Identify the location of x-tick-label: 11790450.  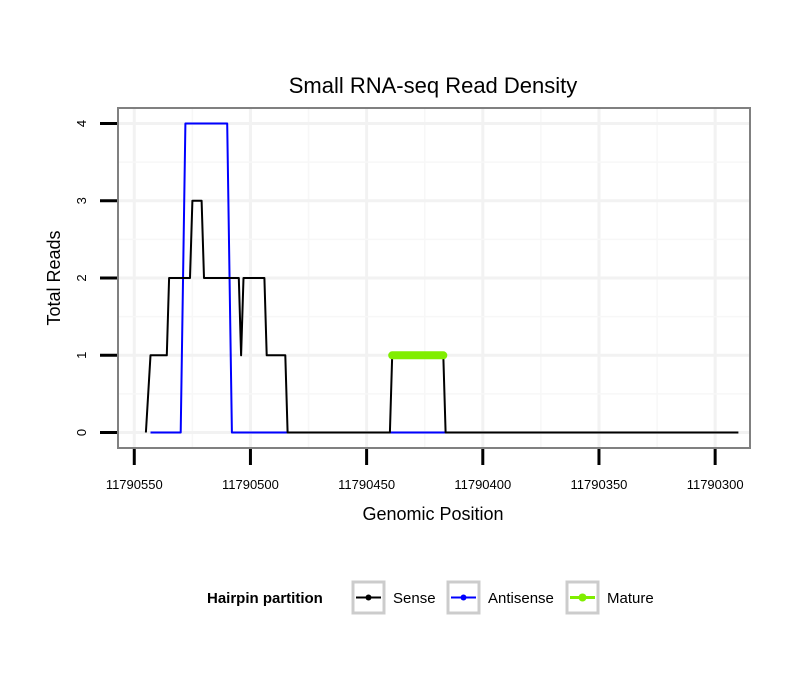
(366, 484).